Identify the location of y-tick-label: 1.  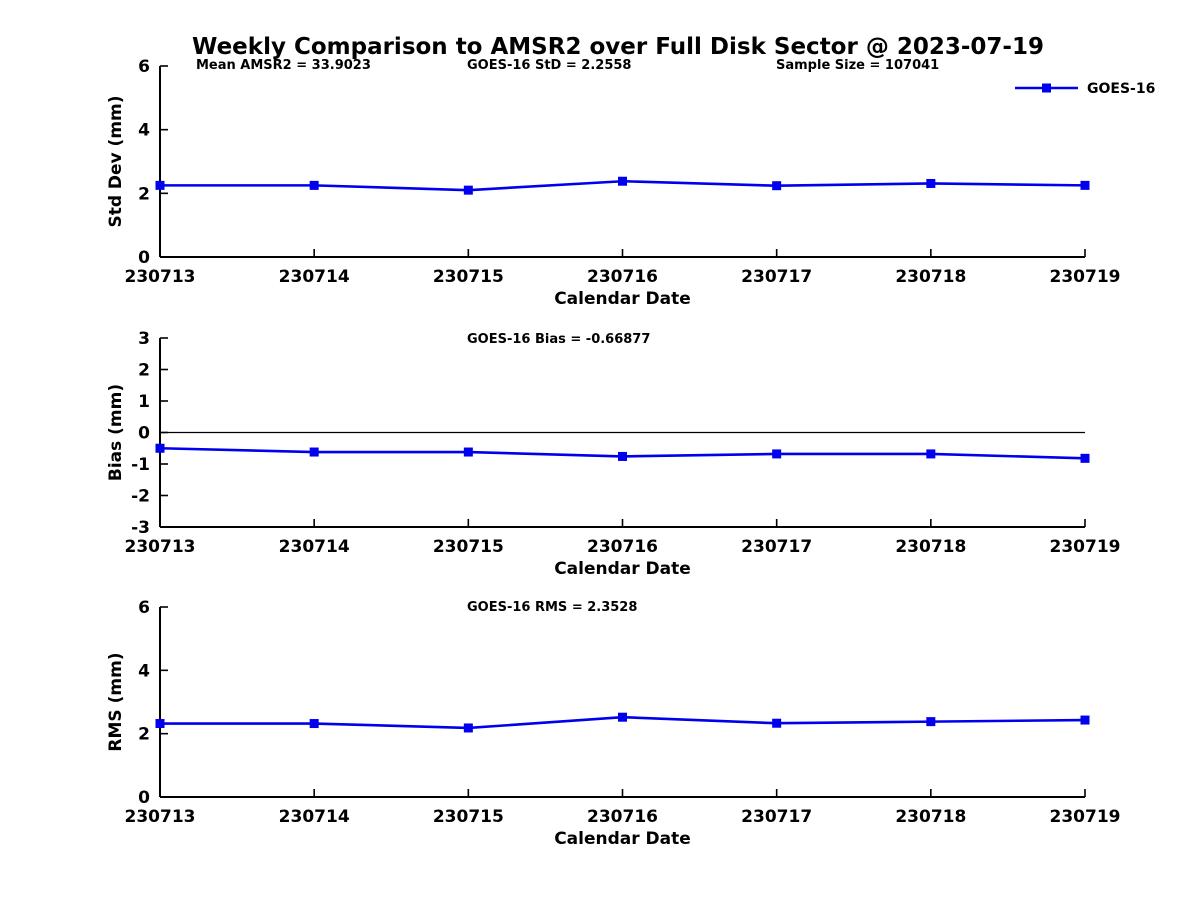
(144, 402).